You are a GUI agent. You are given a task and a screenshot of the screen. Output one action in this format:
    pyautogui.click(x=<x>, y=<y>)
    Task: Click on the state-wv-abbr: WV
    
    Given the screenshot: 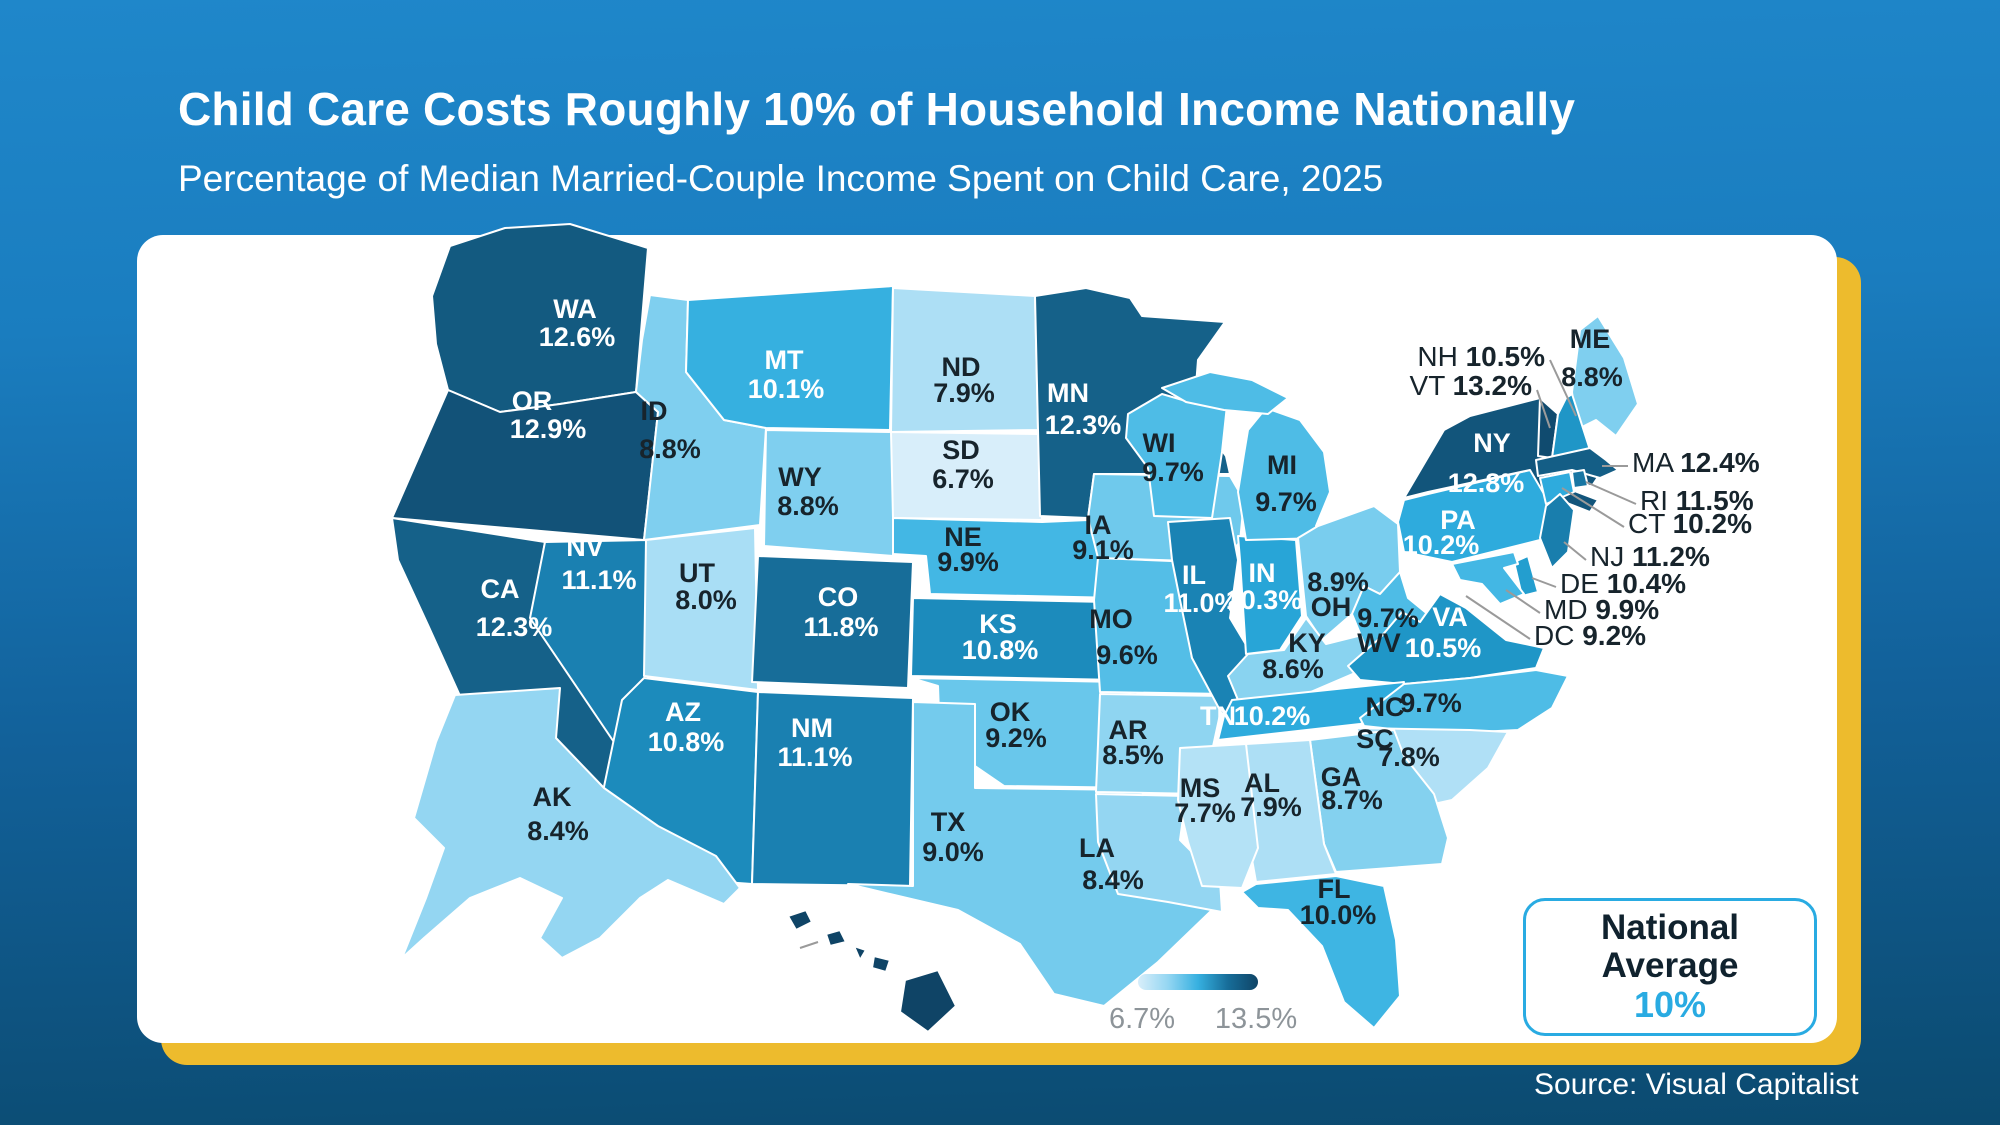 What is the action you would take?
    pyautogui.click(x=1379, y=643)
    